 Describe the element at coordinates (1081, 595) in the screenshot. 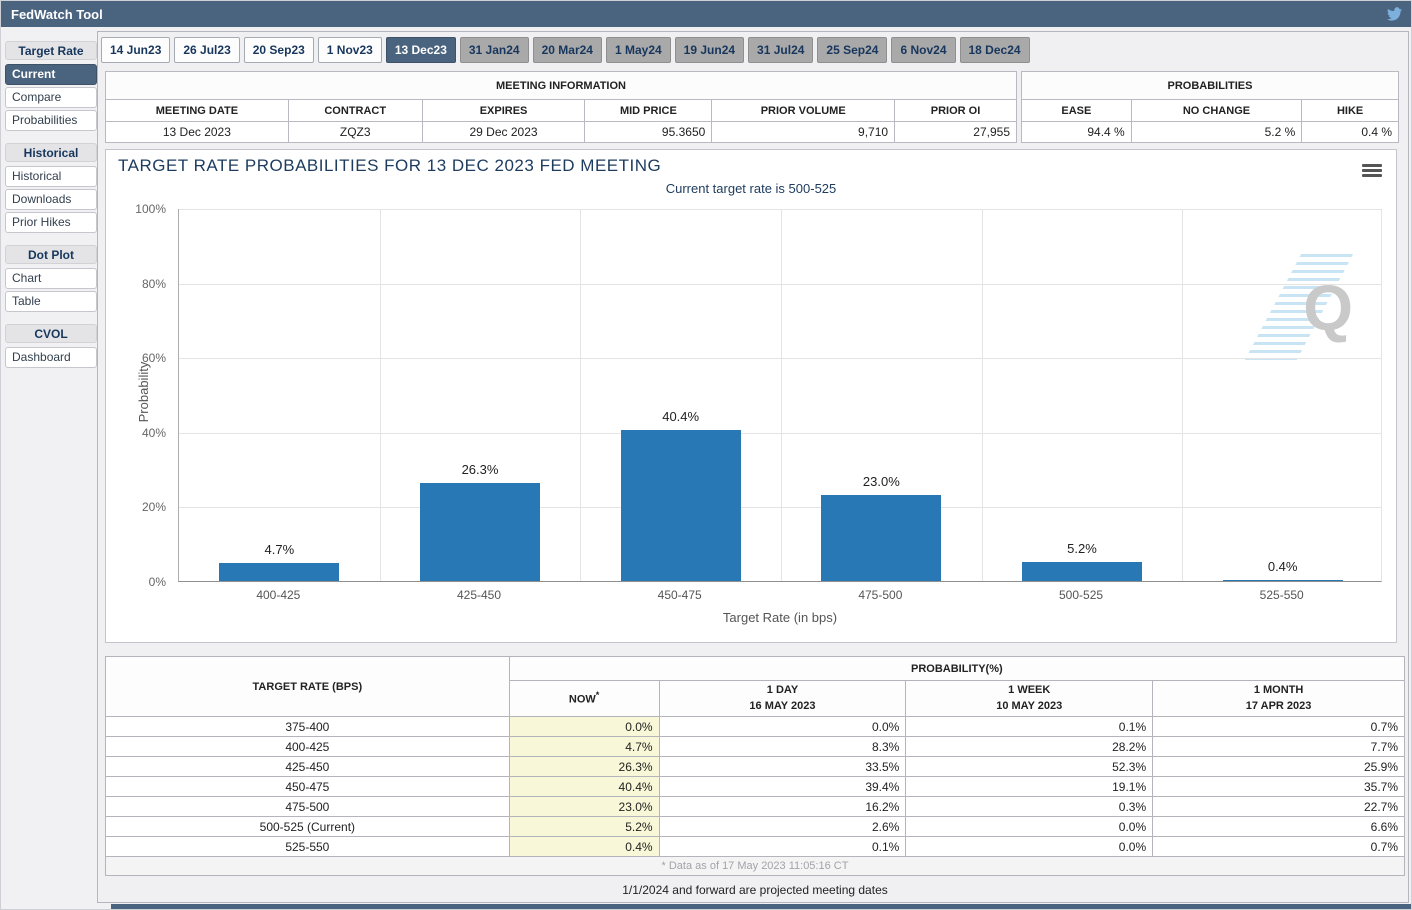

I see `x-tick-500-525: 500-525` at that location.